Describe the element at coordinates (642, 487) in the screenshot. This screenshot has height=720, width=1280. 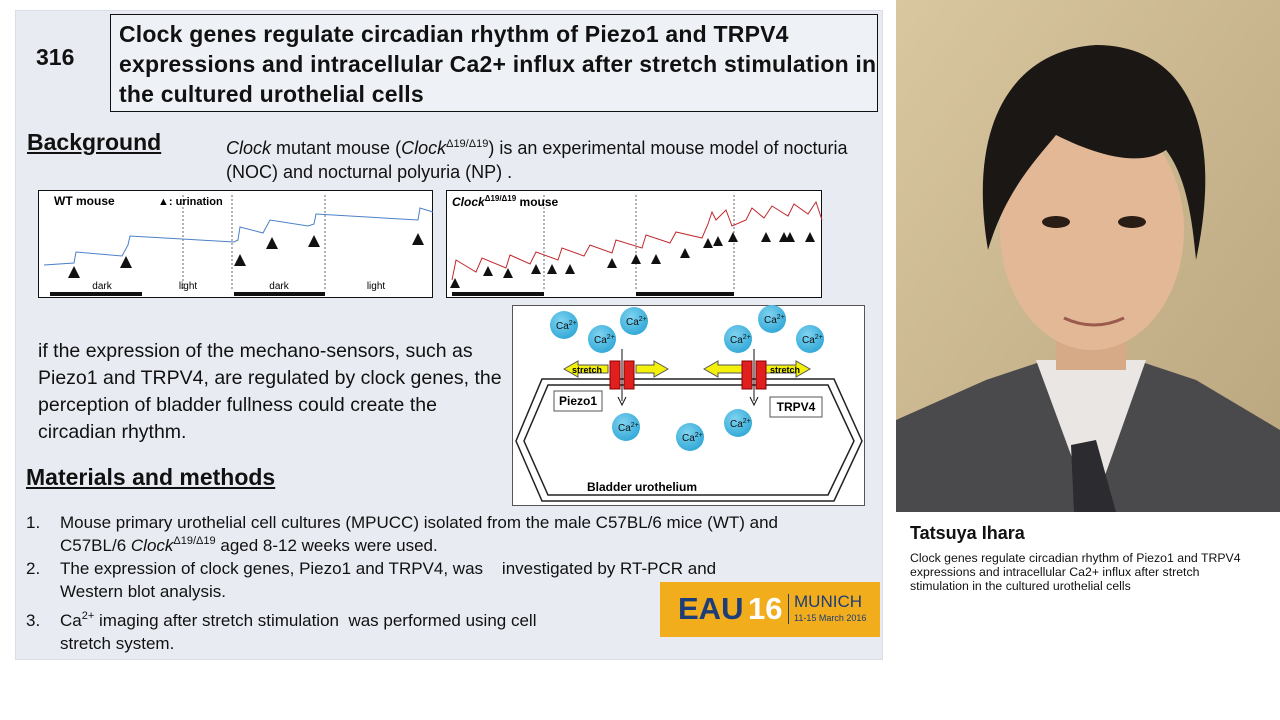
I see `diagram-caption: Bladder urothelium` at that location.